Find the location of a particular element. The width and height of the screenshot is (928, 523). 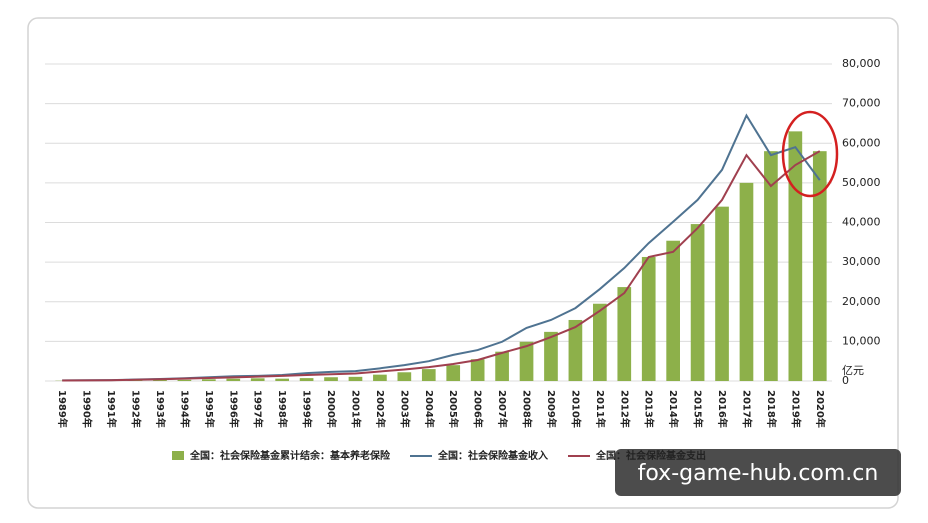

x-tick-label: 2009年 is located at coordinates (551, 409).